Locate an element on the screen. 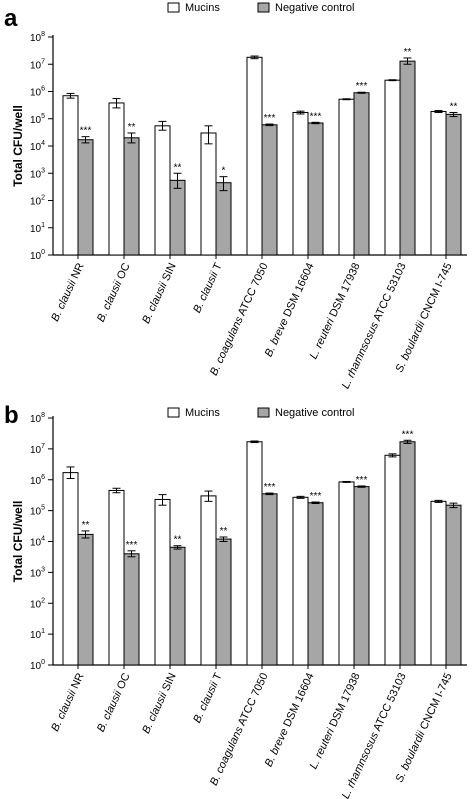  y-tick-exponent: 6 is located at coordinates (43, 89).